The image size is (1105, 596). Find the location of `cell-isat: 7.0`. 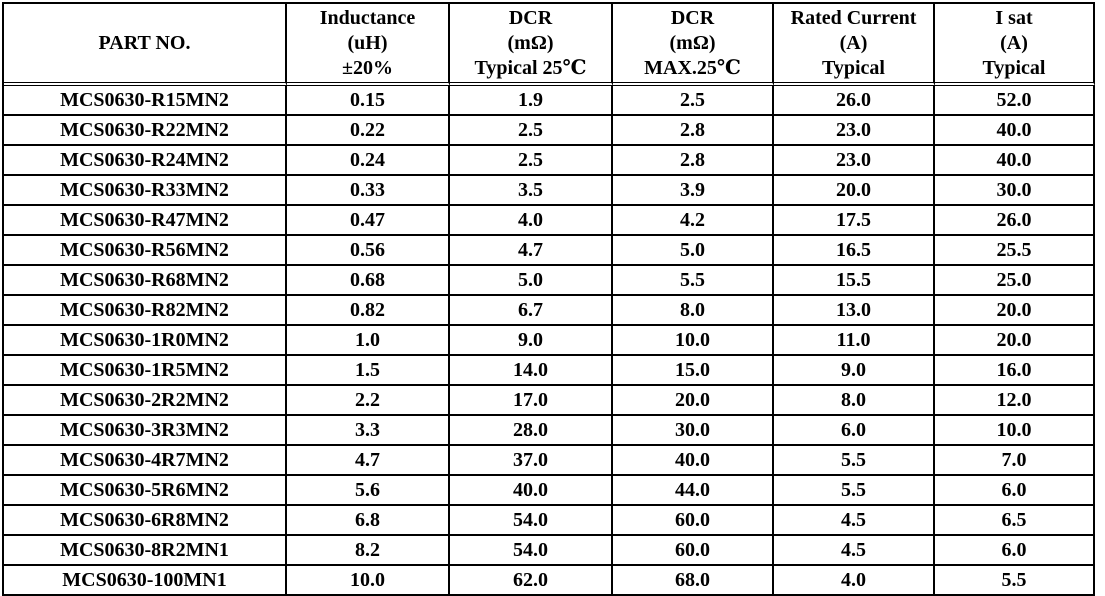

cell-isat: 7.0 is located at coordinates (1015, 461).